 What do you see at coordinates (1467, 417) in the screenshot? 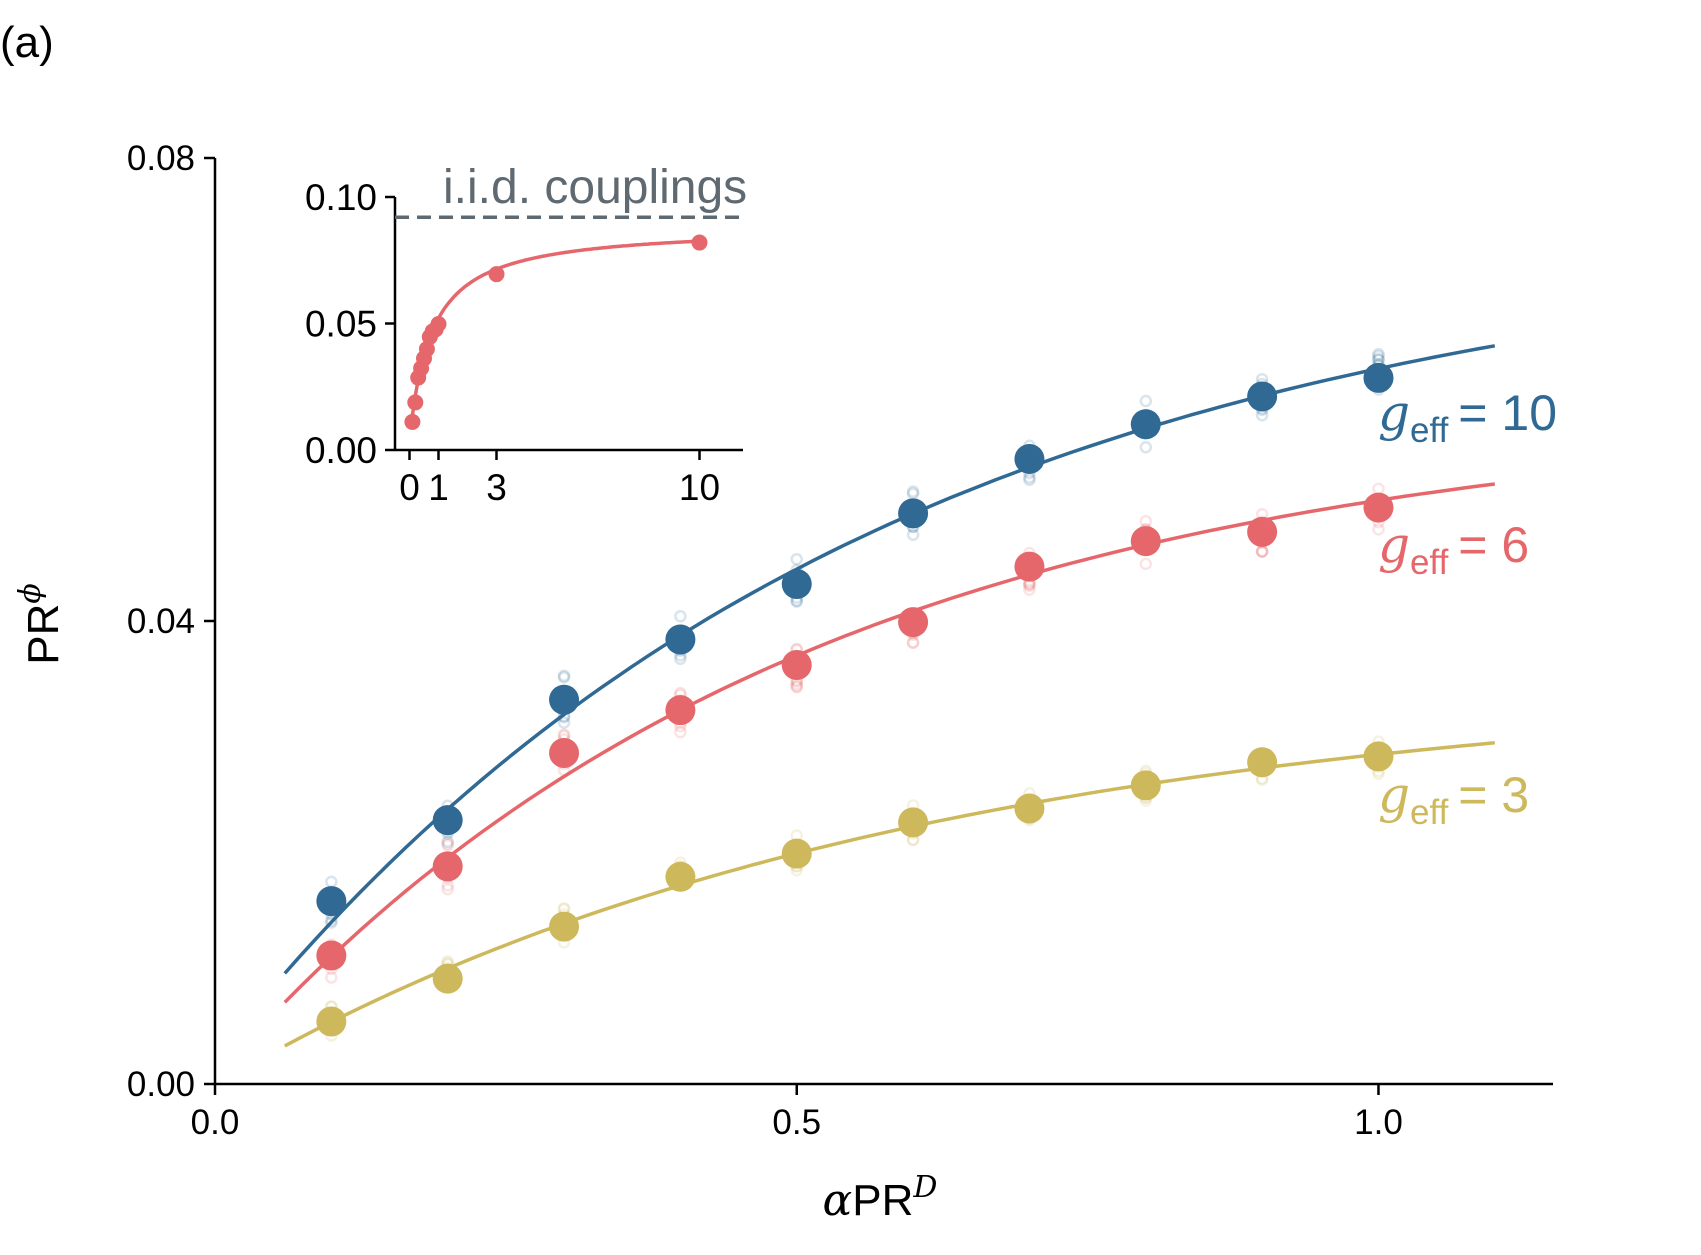
I see `series-label-g10: geff = 10` at bounding box center [1467, 417].